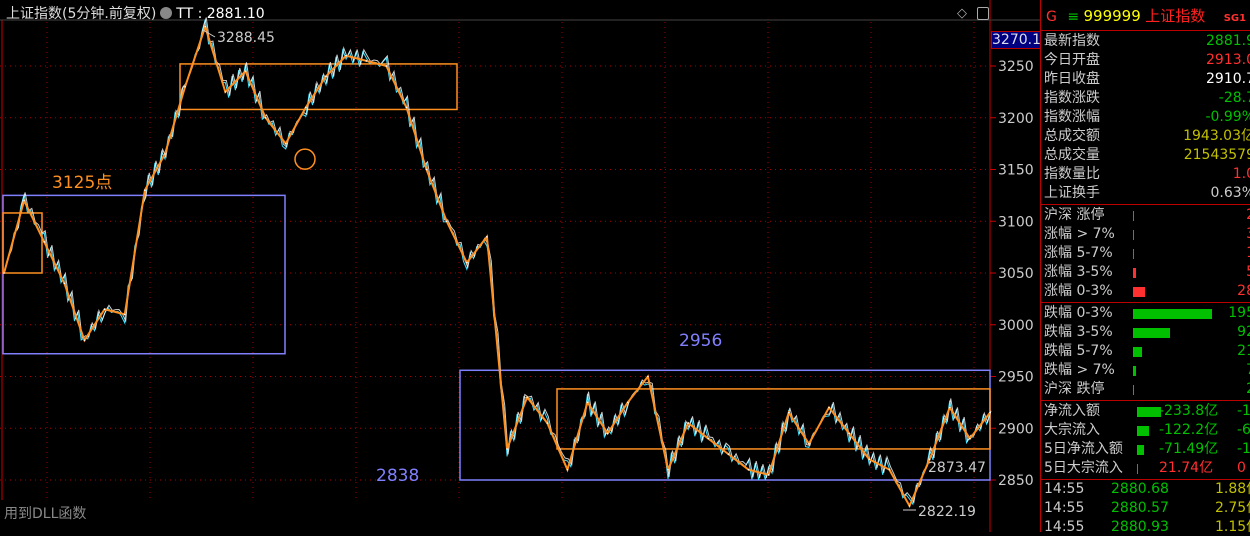 The height and width of the screenshot is (536, 1250). What do you see at coordinates (1016, 326) in the screenshot?
I see `y-tick-label: 3000` at bounding box center [1016, 326].